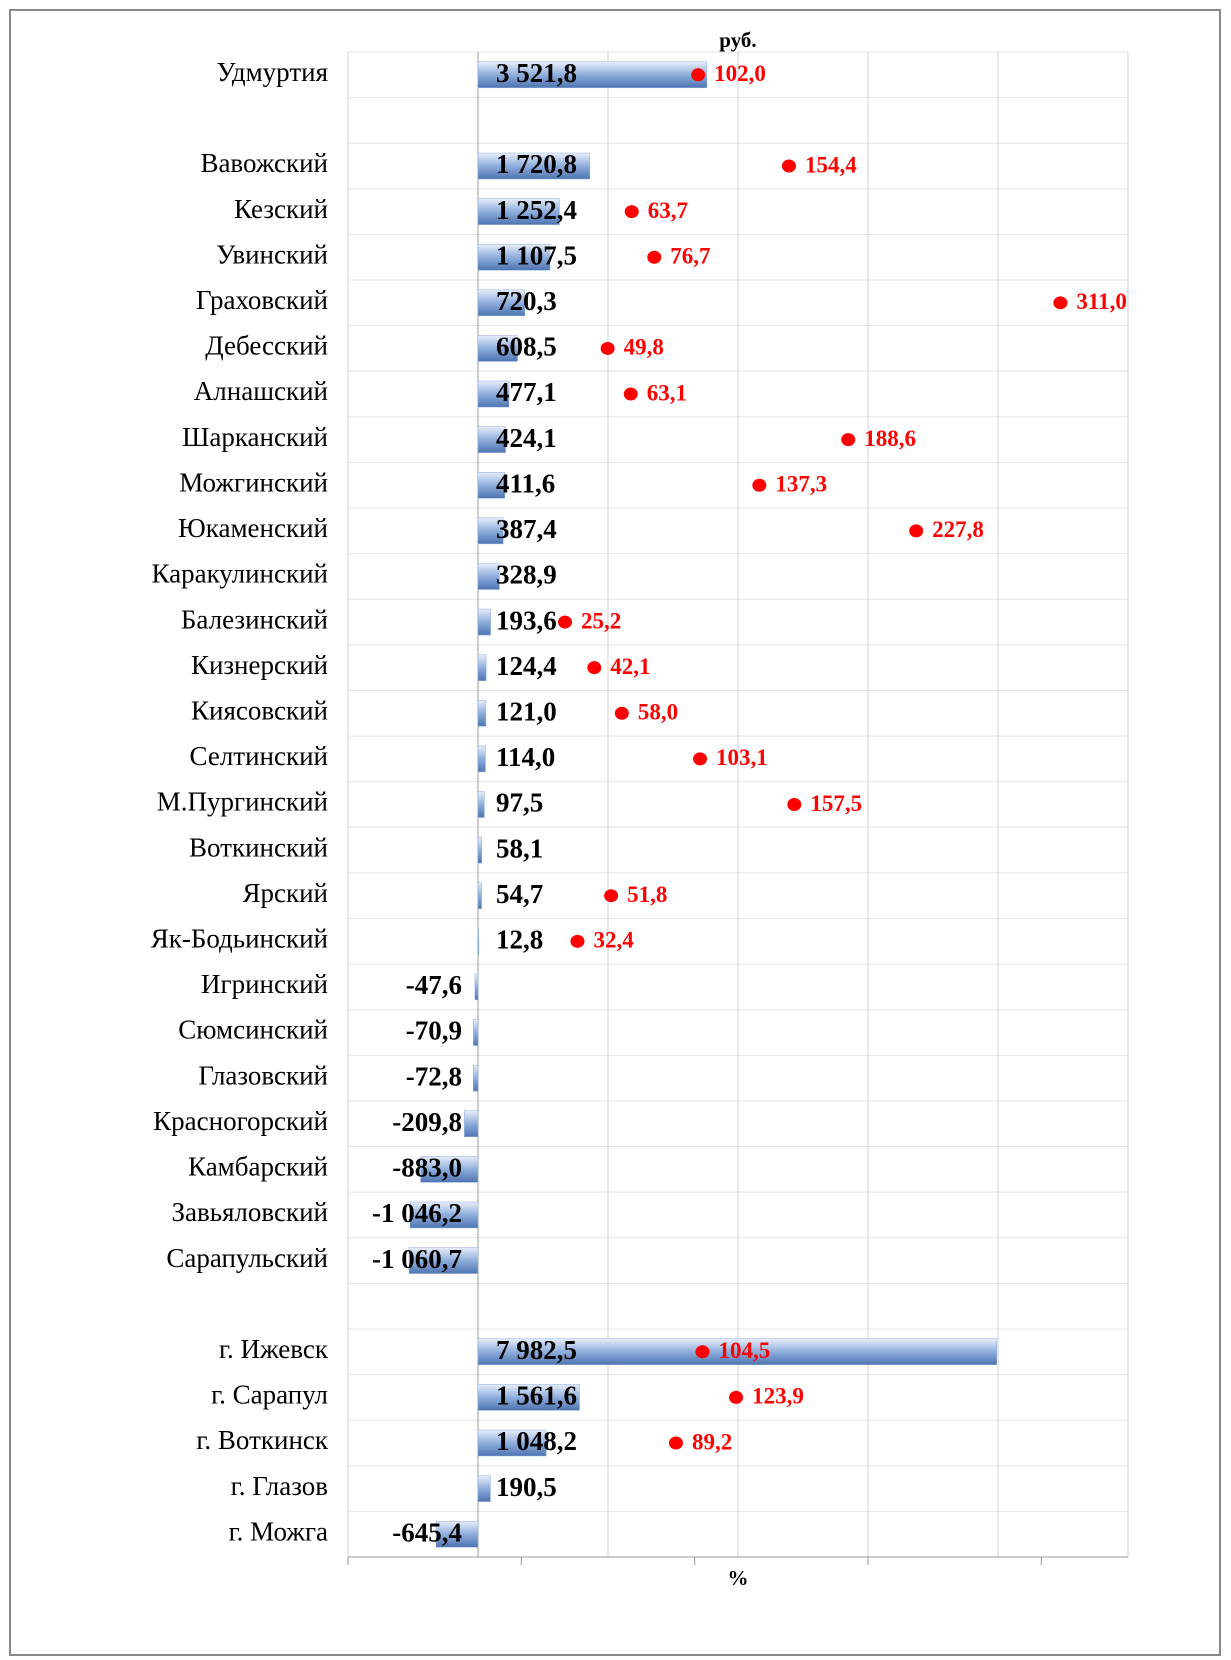 Image resolution: width=1231 pixels, height=1660 pixels. Describe the element at coordinates (519, 848) in the screenshot. I see `bar-label: 58,1` at that location.